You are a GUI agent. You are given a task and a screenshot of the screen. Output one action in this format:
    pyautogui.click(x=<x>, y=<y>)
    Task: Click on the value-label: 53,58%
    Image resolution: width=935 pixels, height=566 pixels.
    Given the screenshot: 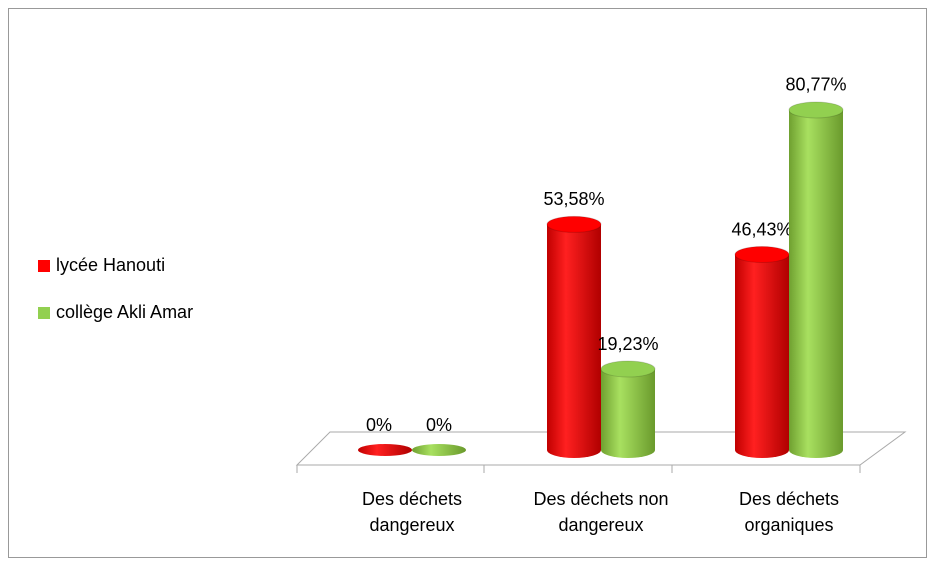 What is the action you would take?
    pyautogui.click(x=573, y=199)
    